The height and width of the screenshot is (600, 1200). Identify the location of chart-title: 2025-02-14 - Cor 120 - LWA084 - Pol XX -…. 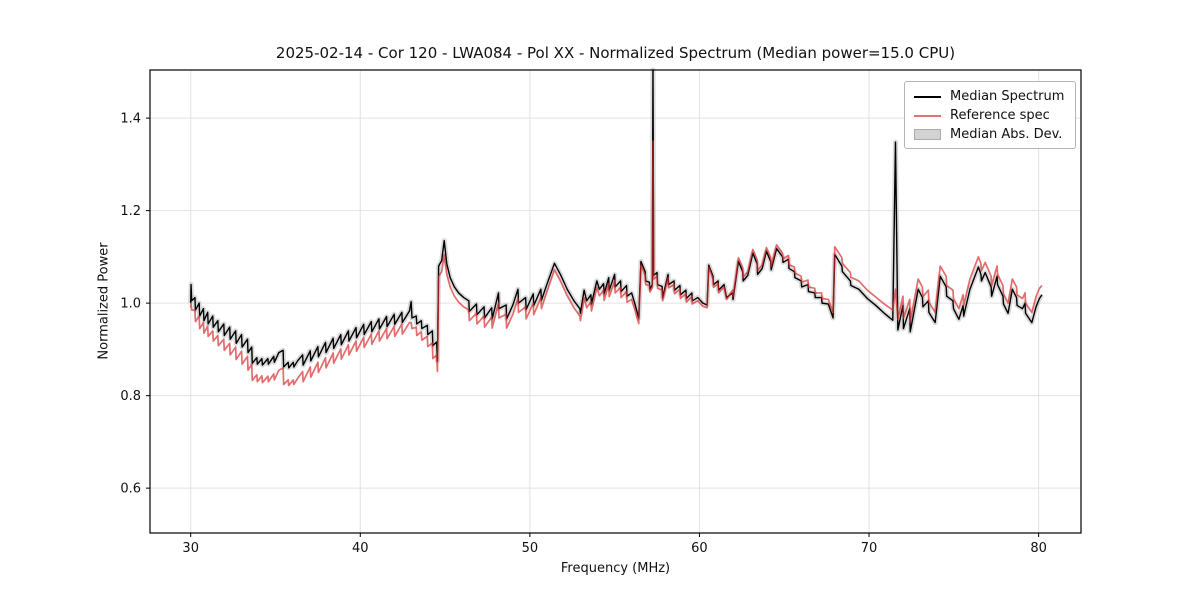
(615, 53).